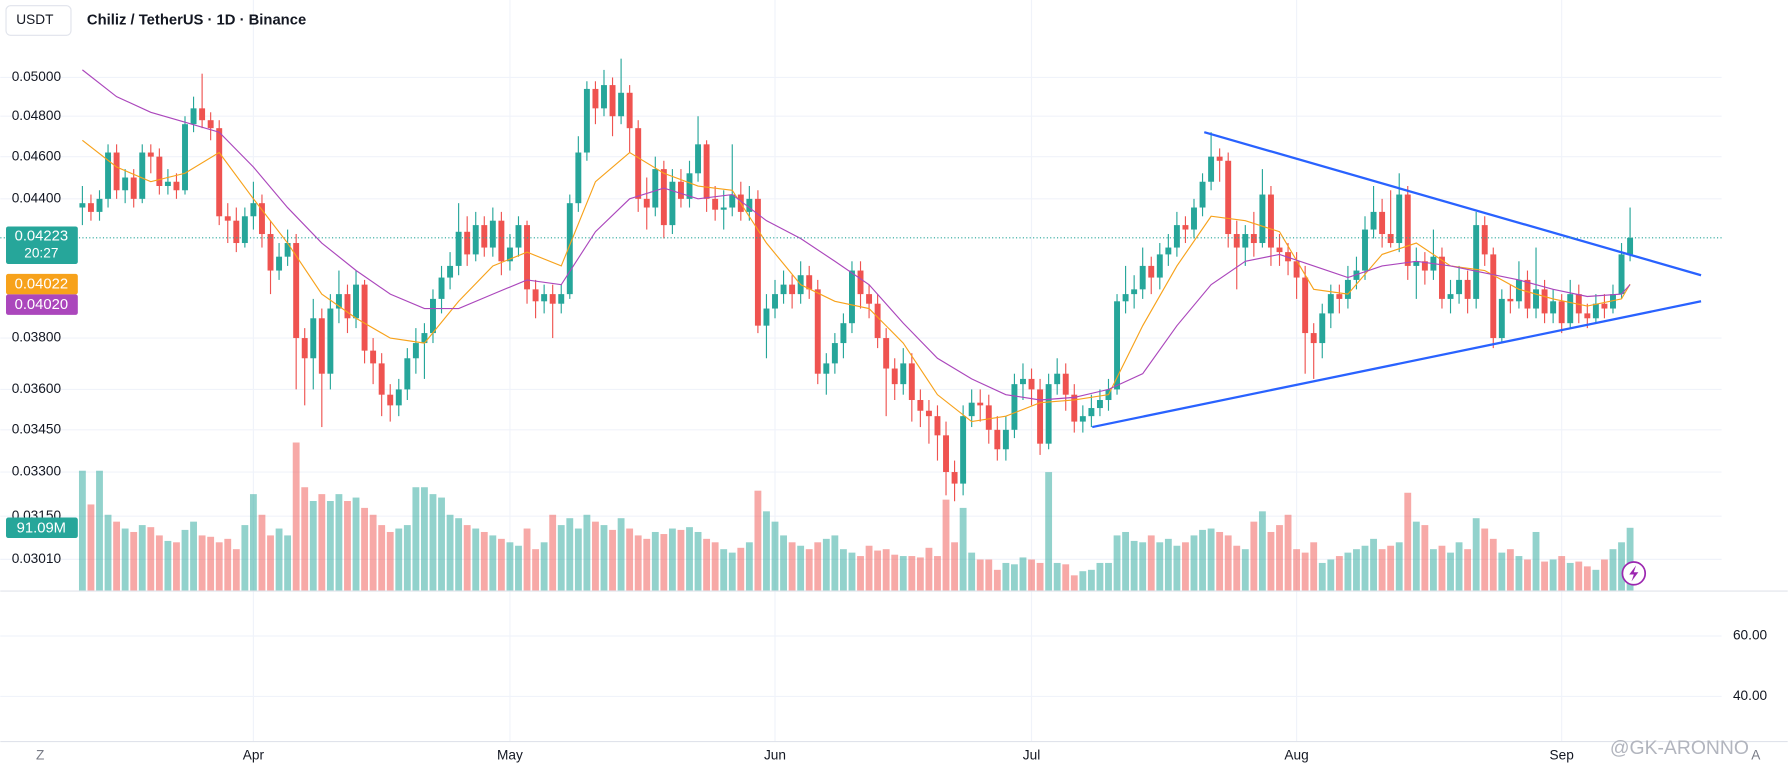 Image resolution: width=1788 pixels, height=774 pixels. I want to click on zoom-button: Z, so click(40, 754).